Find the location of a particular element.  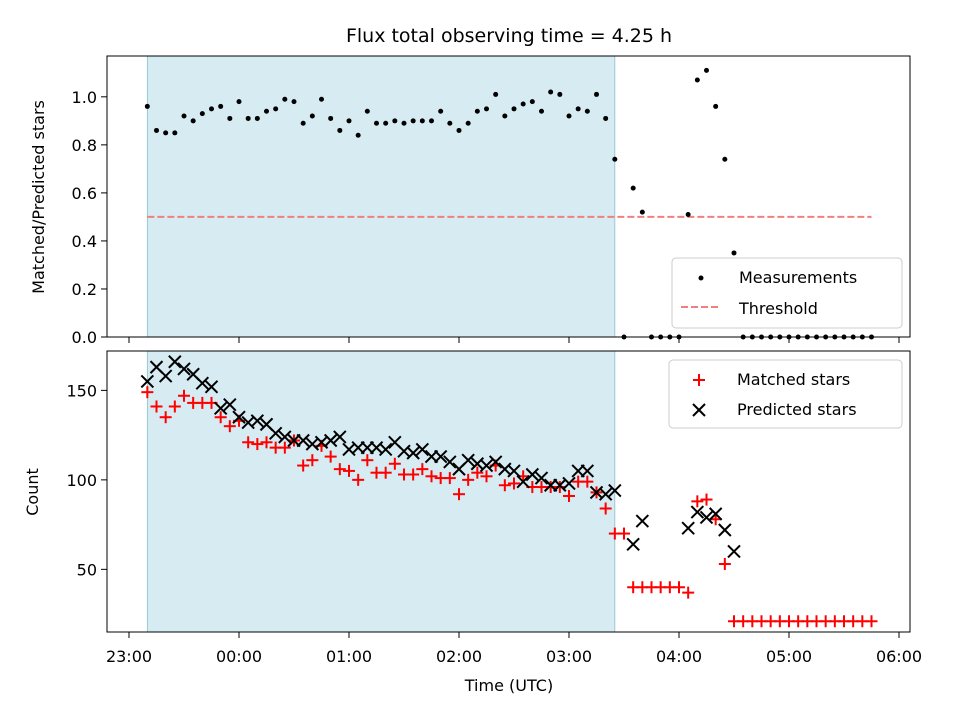

top-x-ticks is located at coordinates (514, 340).